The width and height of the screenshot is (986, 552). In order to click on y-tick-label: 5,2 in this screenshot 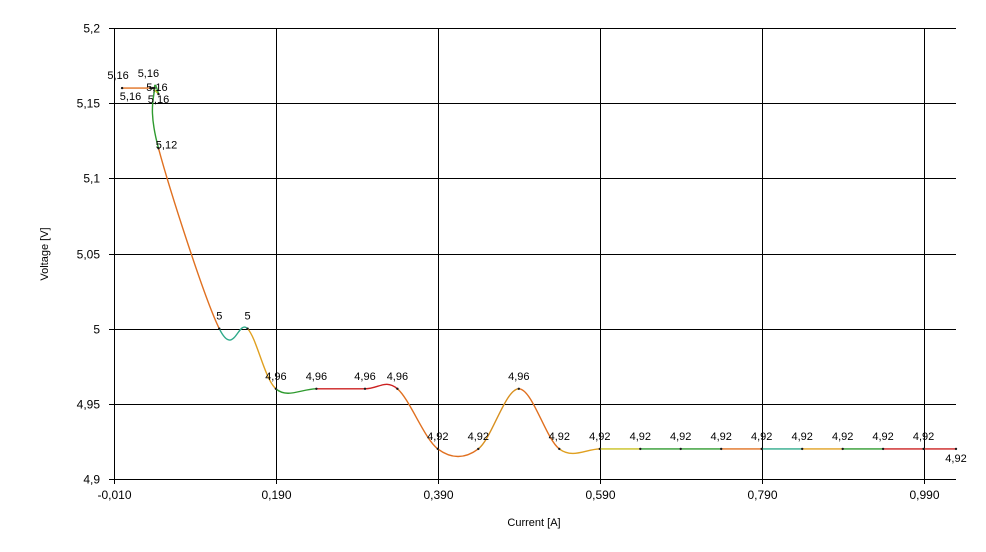, I will do `click(91, 29)`.